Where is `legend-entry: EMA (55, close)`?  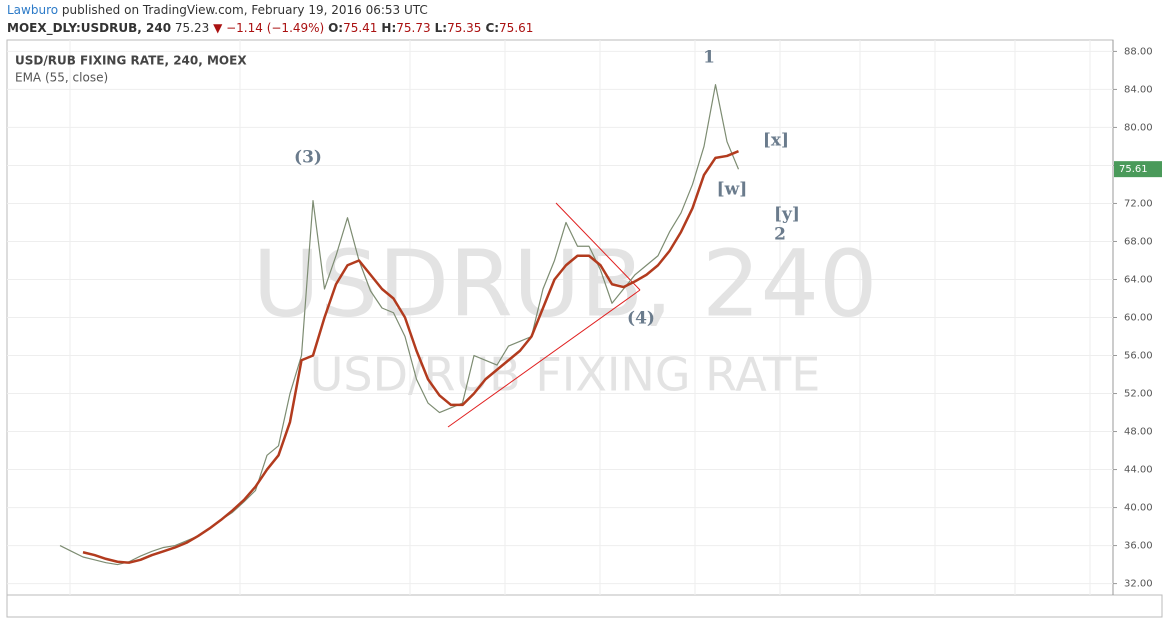 legend-entry: EMA (55, close) is located at coordinates (61, 78).